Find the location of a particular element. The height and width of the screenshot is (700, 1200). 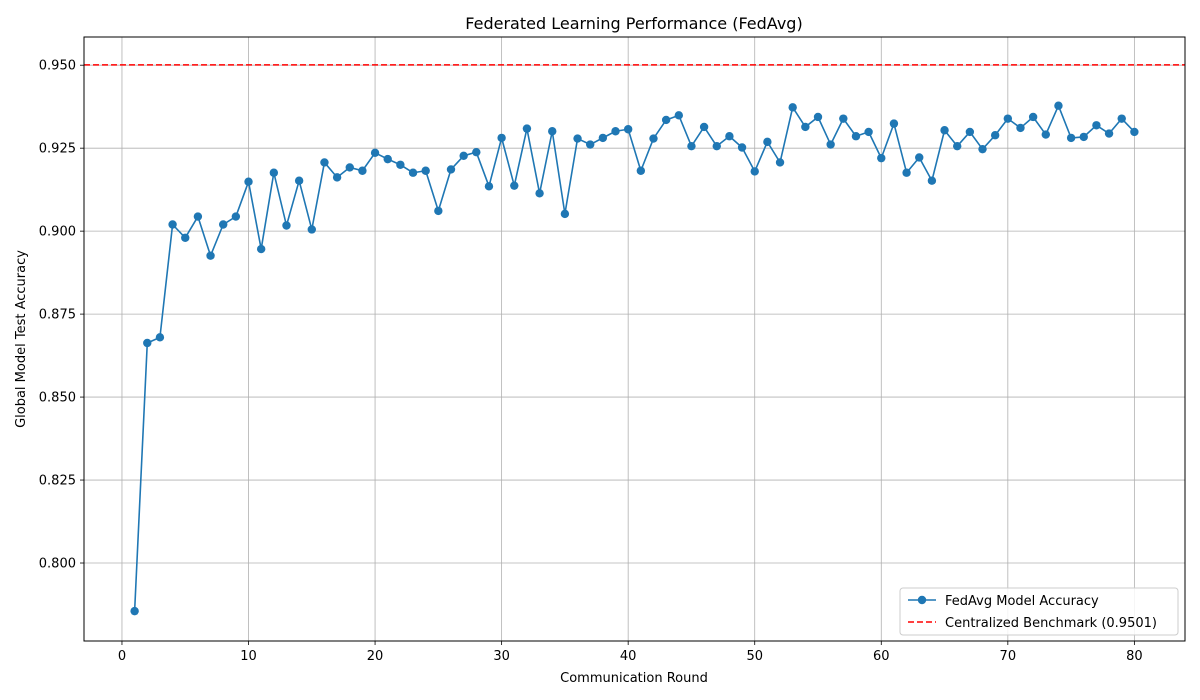

x-tick-label: 40 is located at coordinates (628, 656).